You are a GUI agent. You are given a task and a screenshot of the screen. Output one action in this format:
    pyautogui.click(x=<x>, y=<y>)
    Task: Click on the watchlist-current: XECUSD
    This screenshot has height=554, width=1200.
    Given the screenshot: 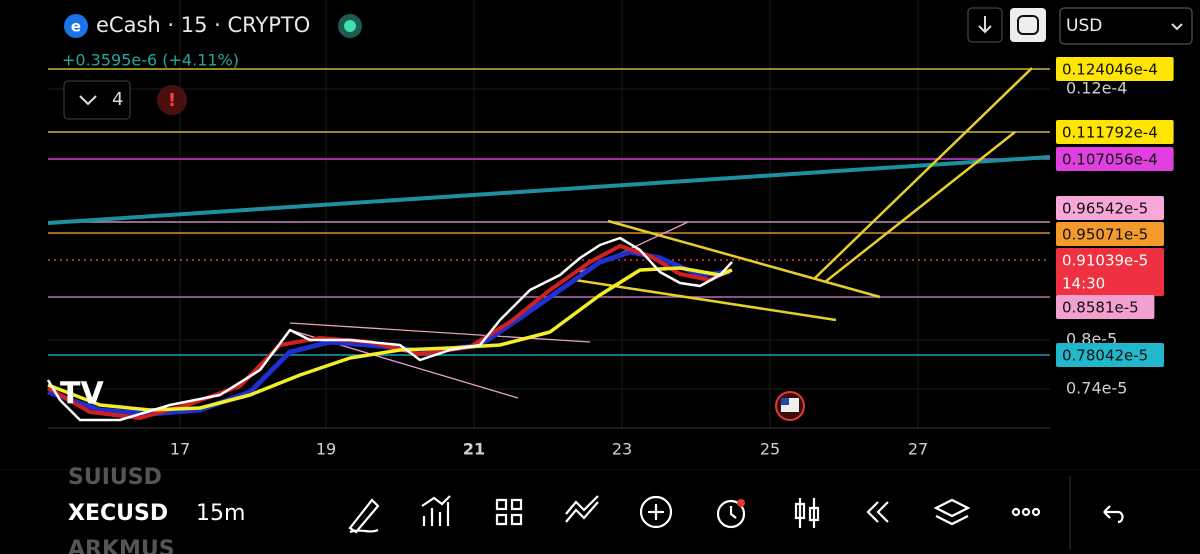 What is the action you would take?
    pyautogui.click(x=118, y=513)
    